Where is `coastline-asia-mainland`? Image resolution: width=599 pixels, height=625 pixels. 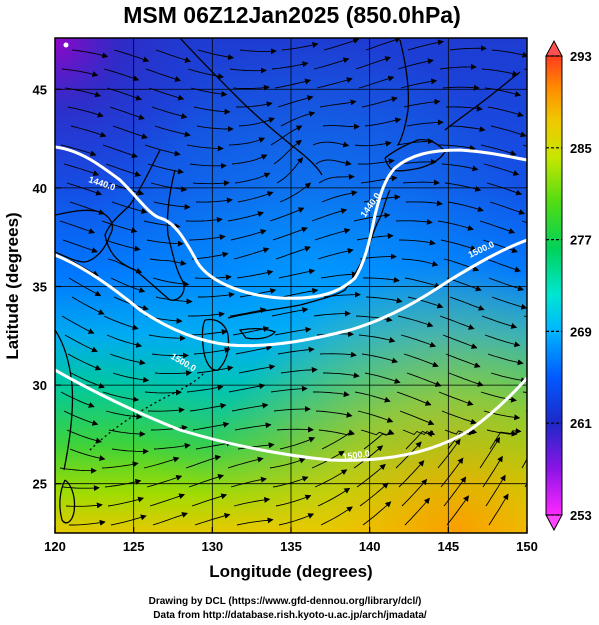
coastline-asia-mainland is located at coordinates (84, 236).